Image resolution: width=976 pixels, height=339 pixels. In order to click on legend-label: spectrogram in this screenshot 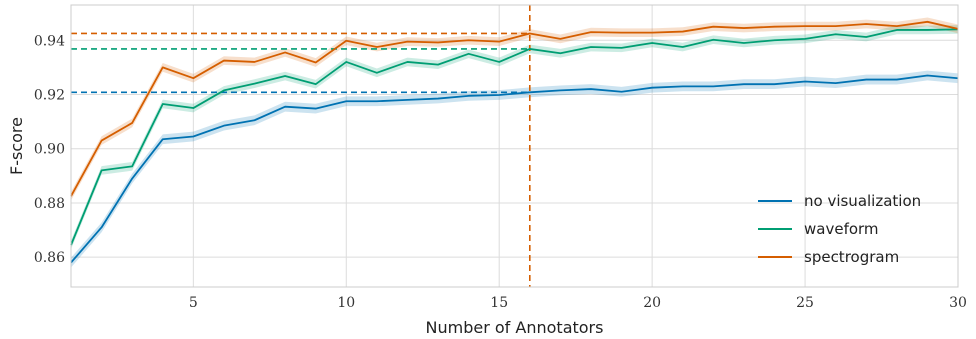, I will do `click(851, 257)`.